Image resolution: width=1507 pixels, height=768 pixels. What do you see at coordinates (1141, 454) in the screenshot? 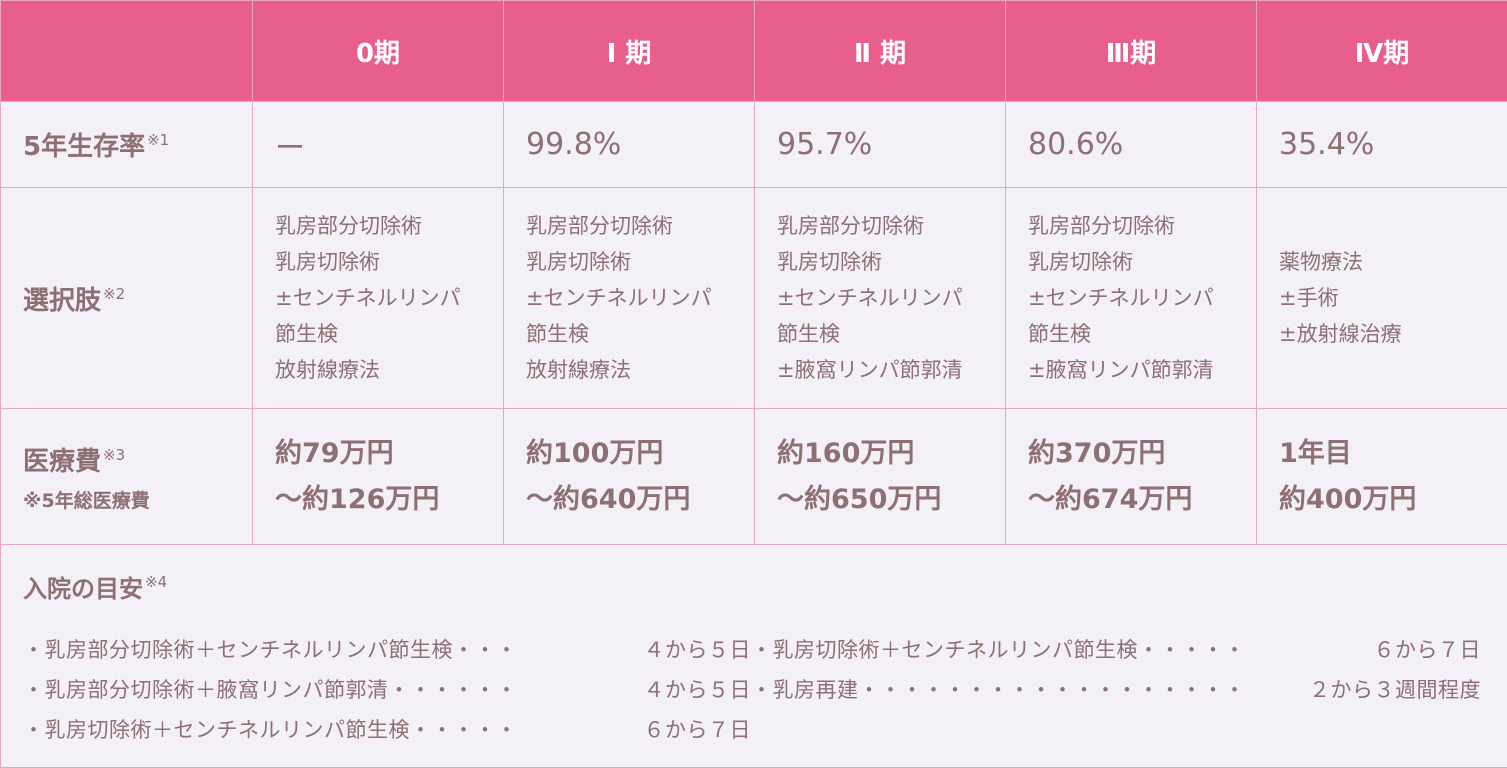
I see `cost-line: 約370万円` at bounding box center [1141, 454].